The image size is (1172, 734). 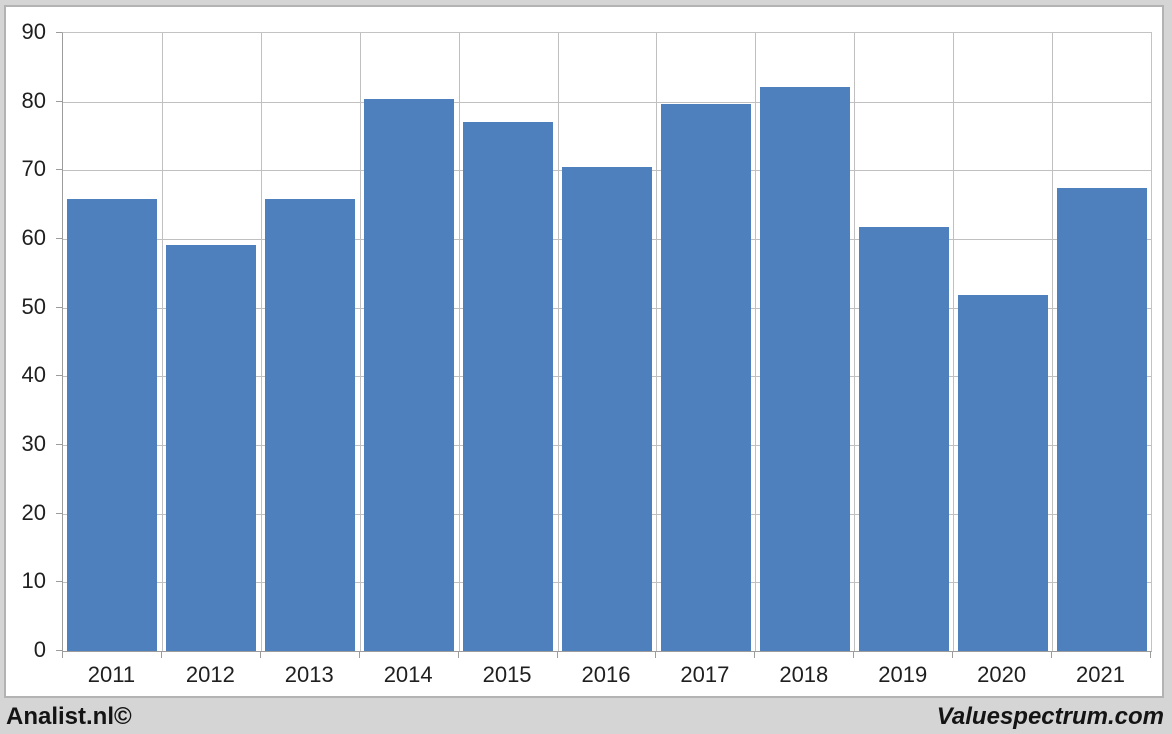 What do you see at coordinates (33, 100) in the screenshot?
I see `y-axis-label-80: 80` at bounding box center [33, 100].